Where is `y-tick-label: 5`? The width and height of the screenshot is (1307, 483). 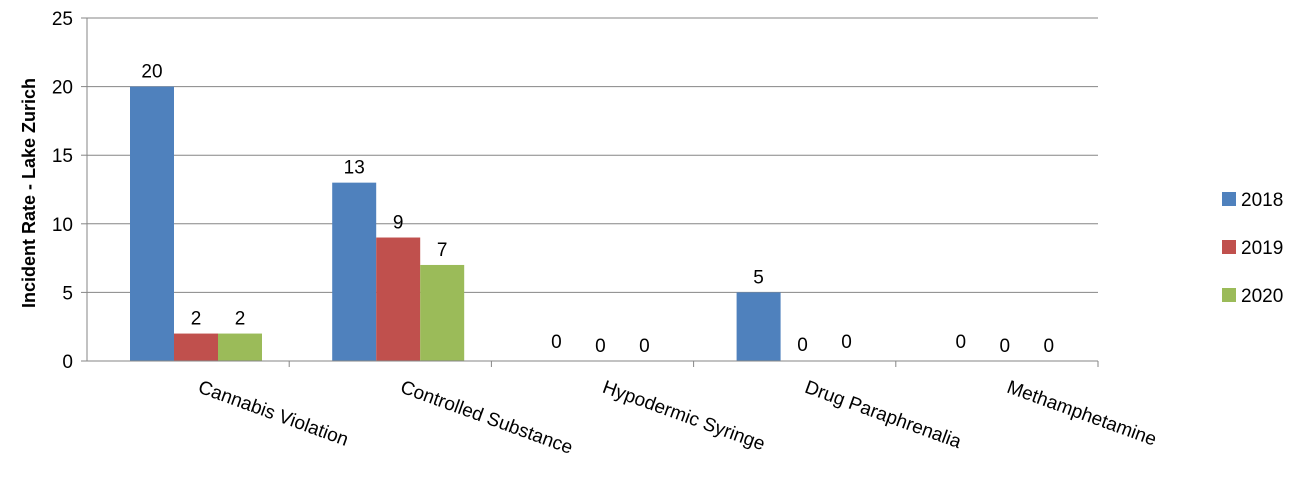 y-tick-label: 5 is located at coordinates (67, 293).